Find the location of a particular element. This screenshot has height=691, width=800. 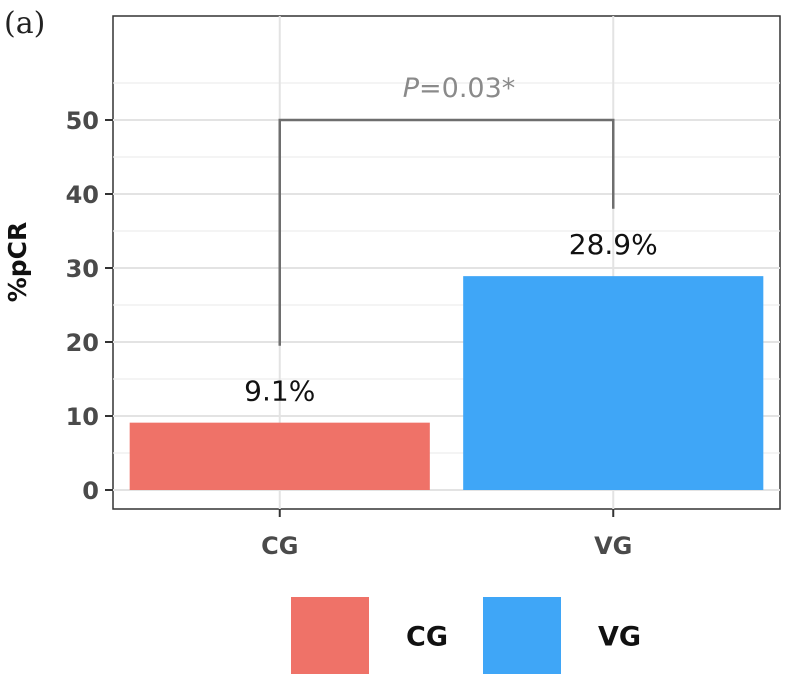

y-tick-label: 50 is located at coordinates (82, 121).